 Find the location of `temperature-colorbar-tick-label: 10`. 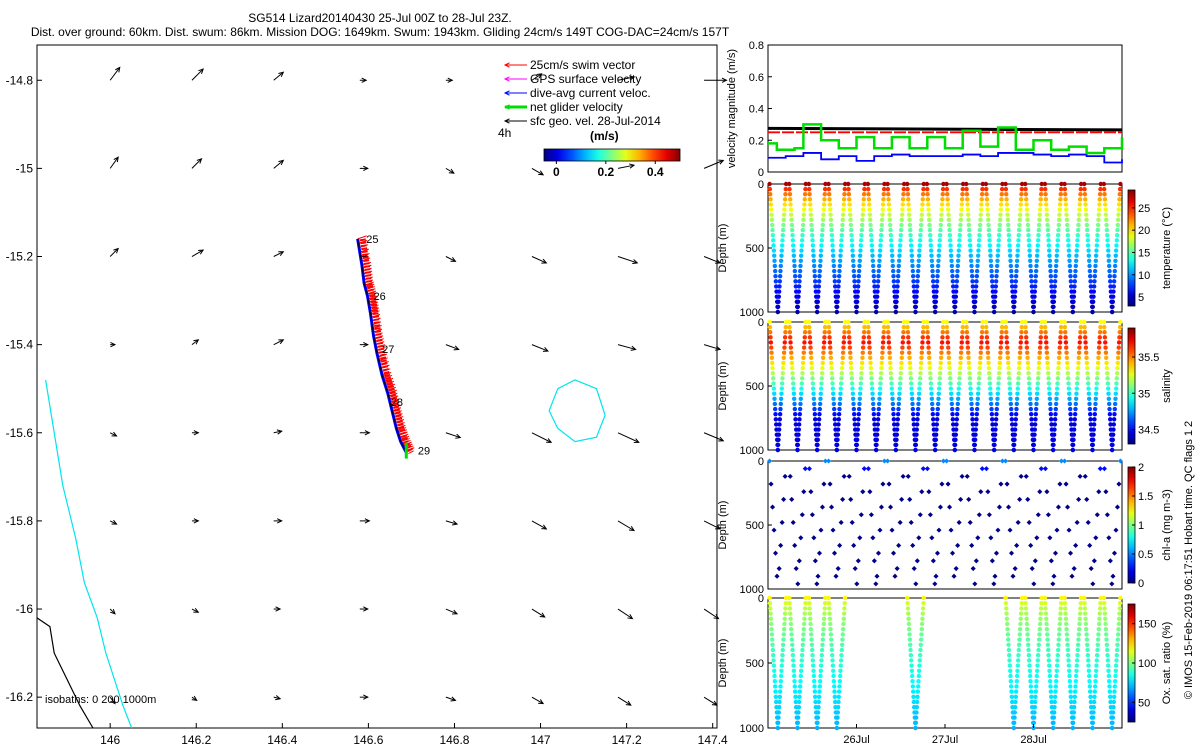

temperature-colorbar-tick-label: 10 is located at coordinates (1144, 276).